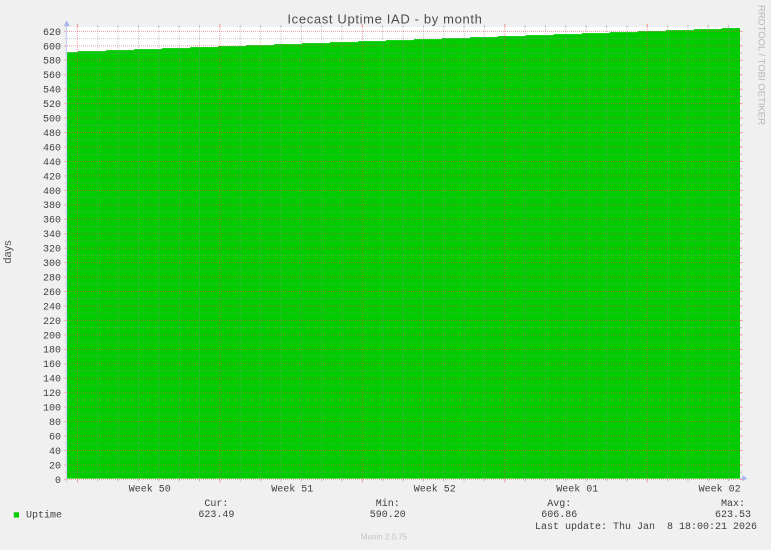 The width and height of the screenshot is (771, 550). Describe the element at coordinates (52, 307) in the screenshot. I see `svg-text: 240` at that location.